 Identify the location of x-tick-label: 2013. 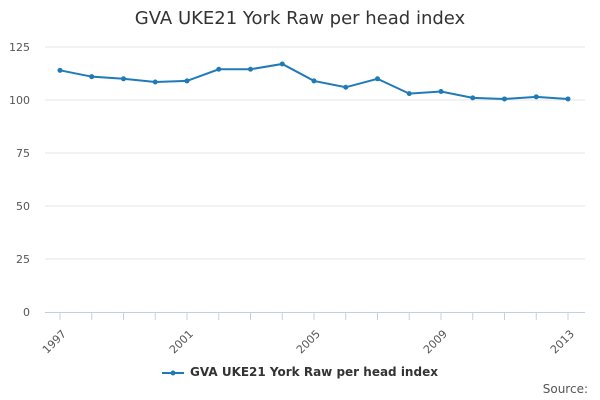
(562, 341).